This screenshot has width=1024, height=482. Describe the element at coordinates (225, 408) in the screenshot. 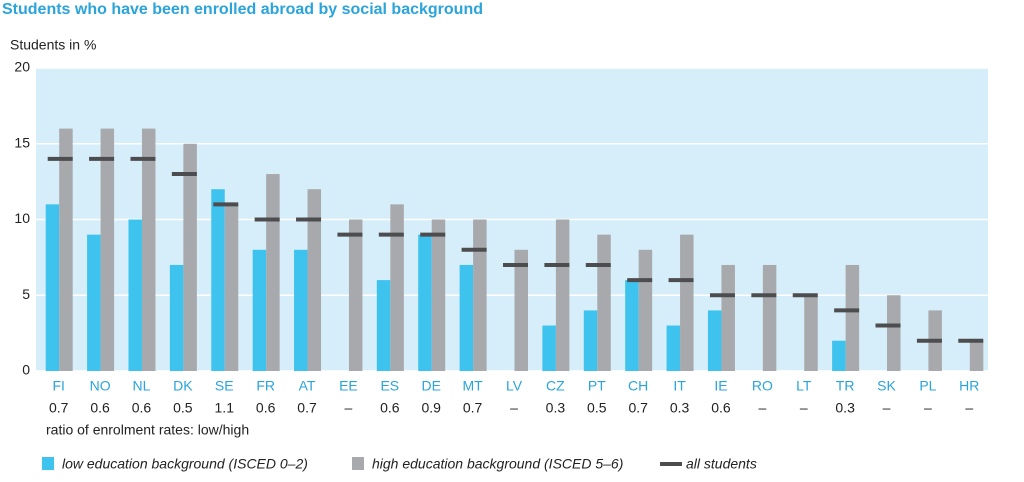

I see `ratio-value: 1.1` at that location.